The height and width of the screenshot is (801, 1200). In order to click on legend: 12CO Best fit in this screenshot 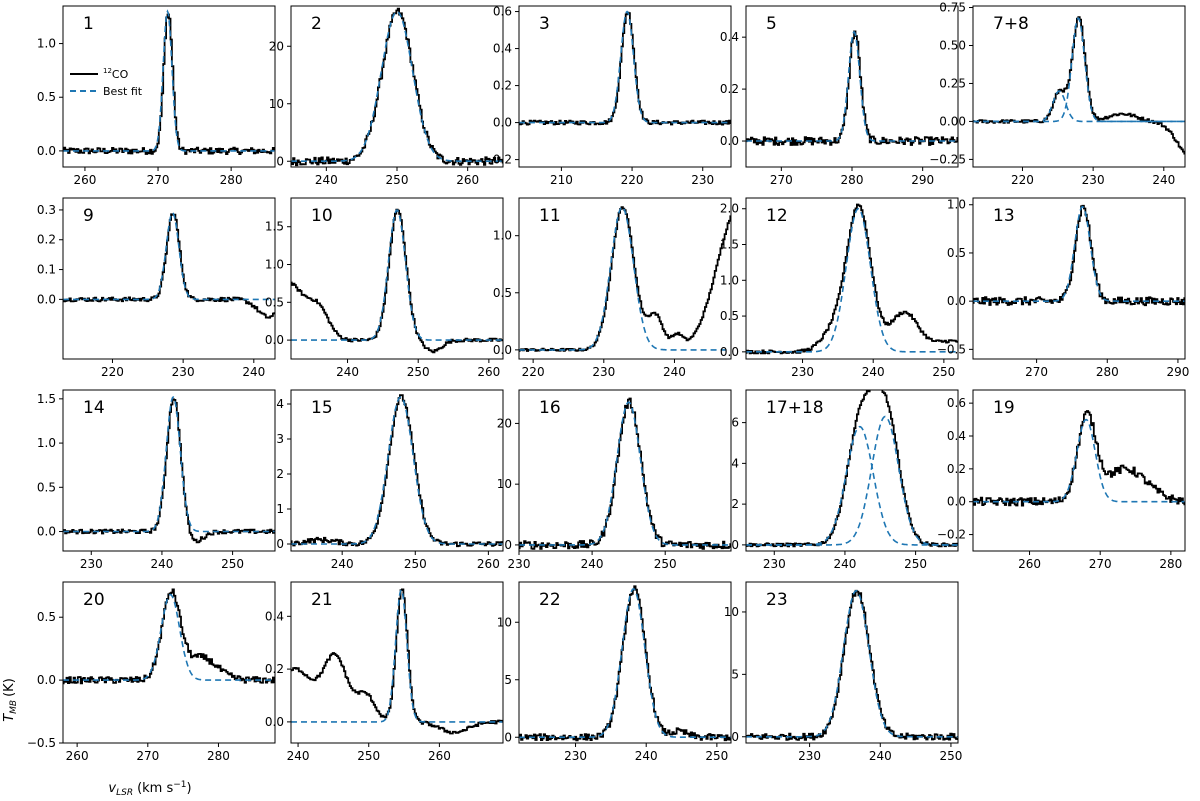, I will do `click(106, 82)`.